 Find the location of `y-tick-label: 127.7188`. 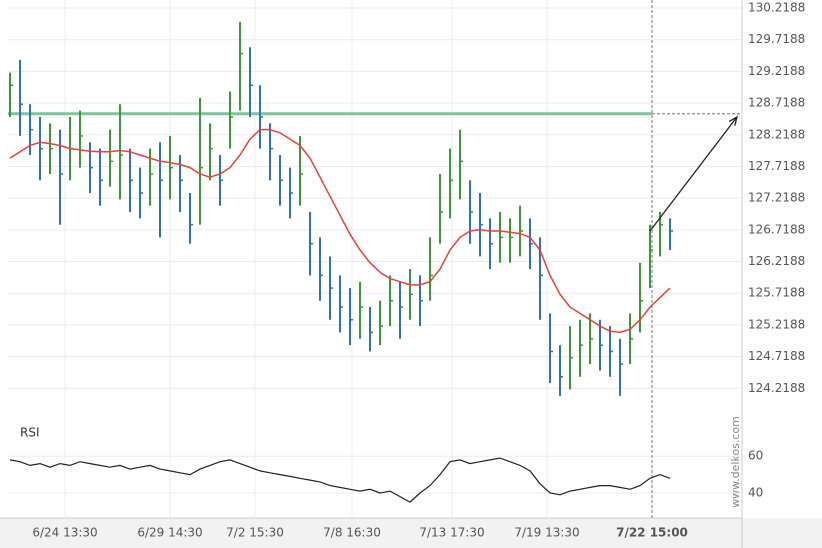

y-tick-label: 127.7188 is located at coordinates (776, 166).